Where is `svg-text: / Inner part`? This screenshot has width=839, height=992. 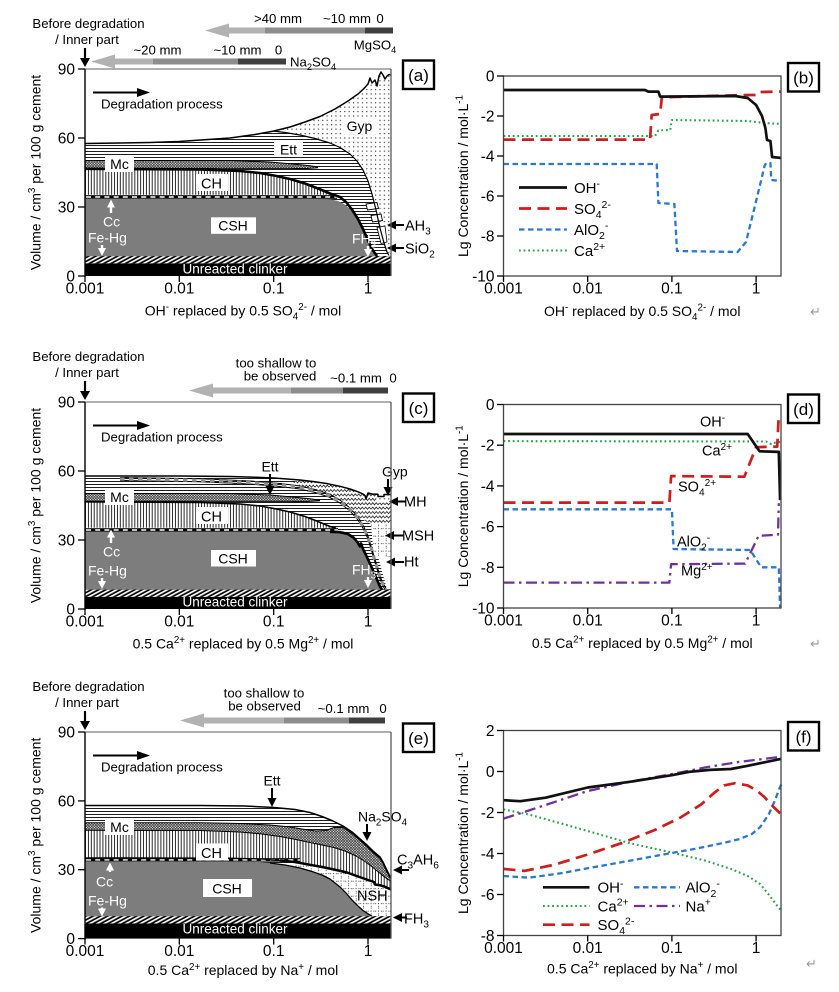
svg-text: / Inner part is located at coordinates (87, 702).